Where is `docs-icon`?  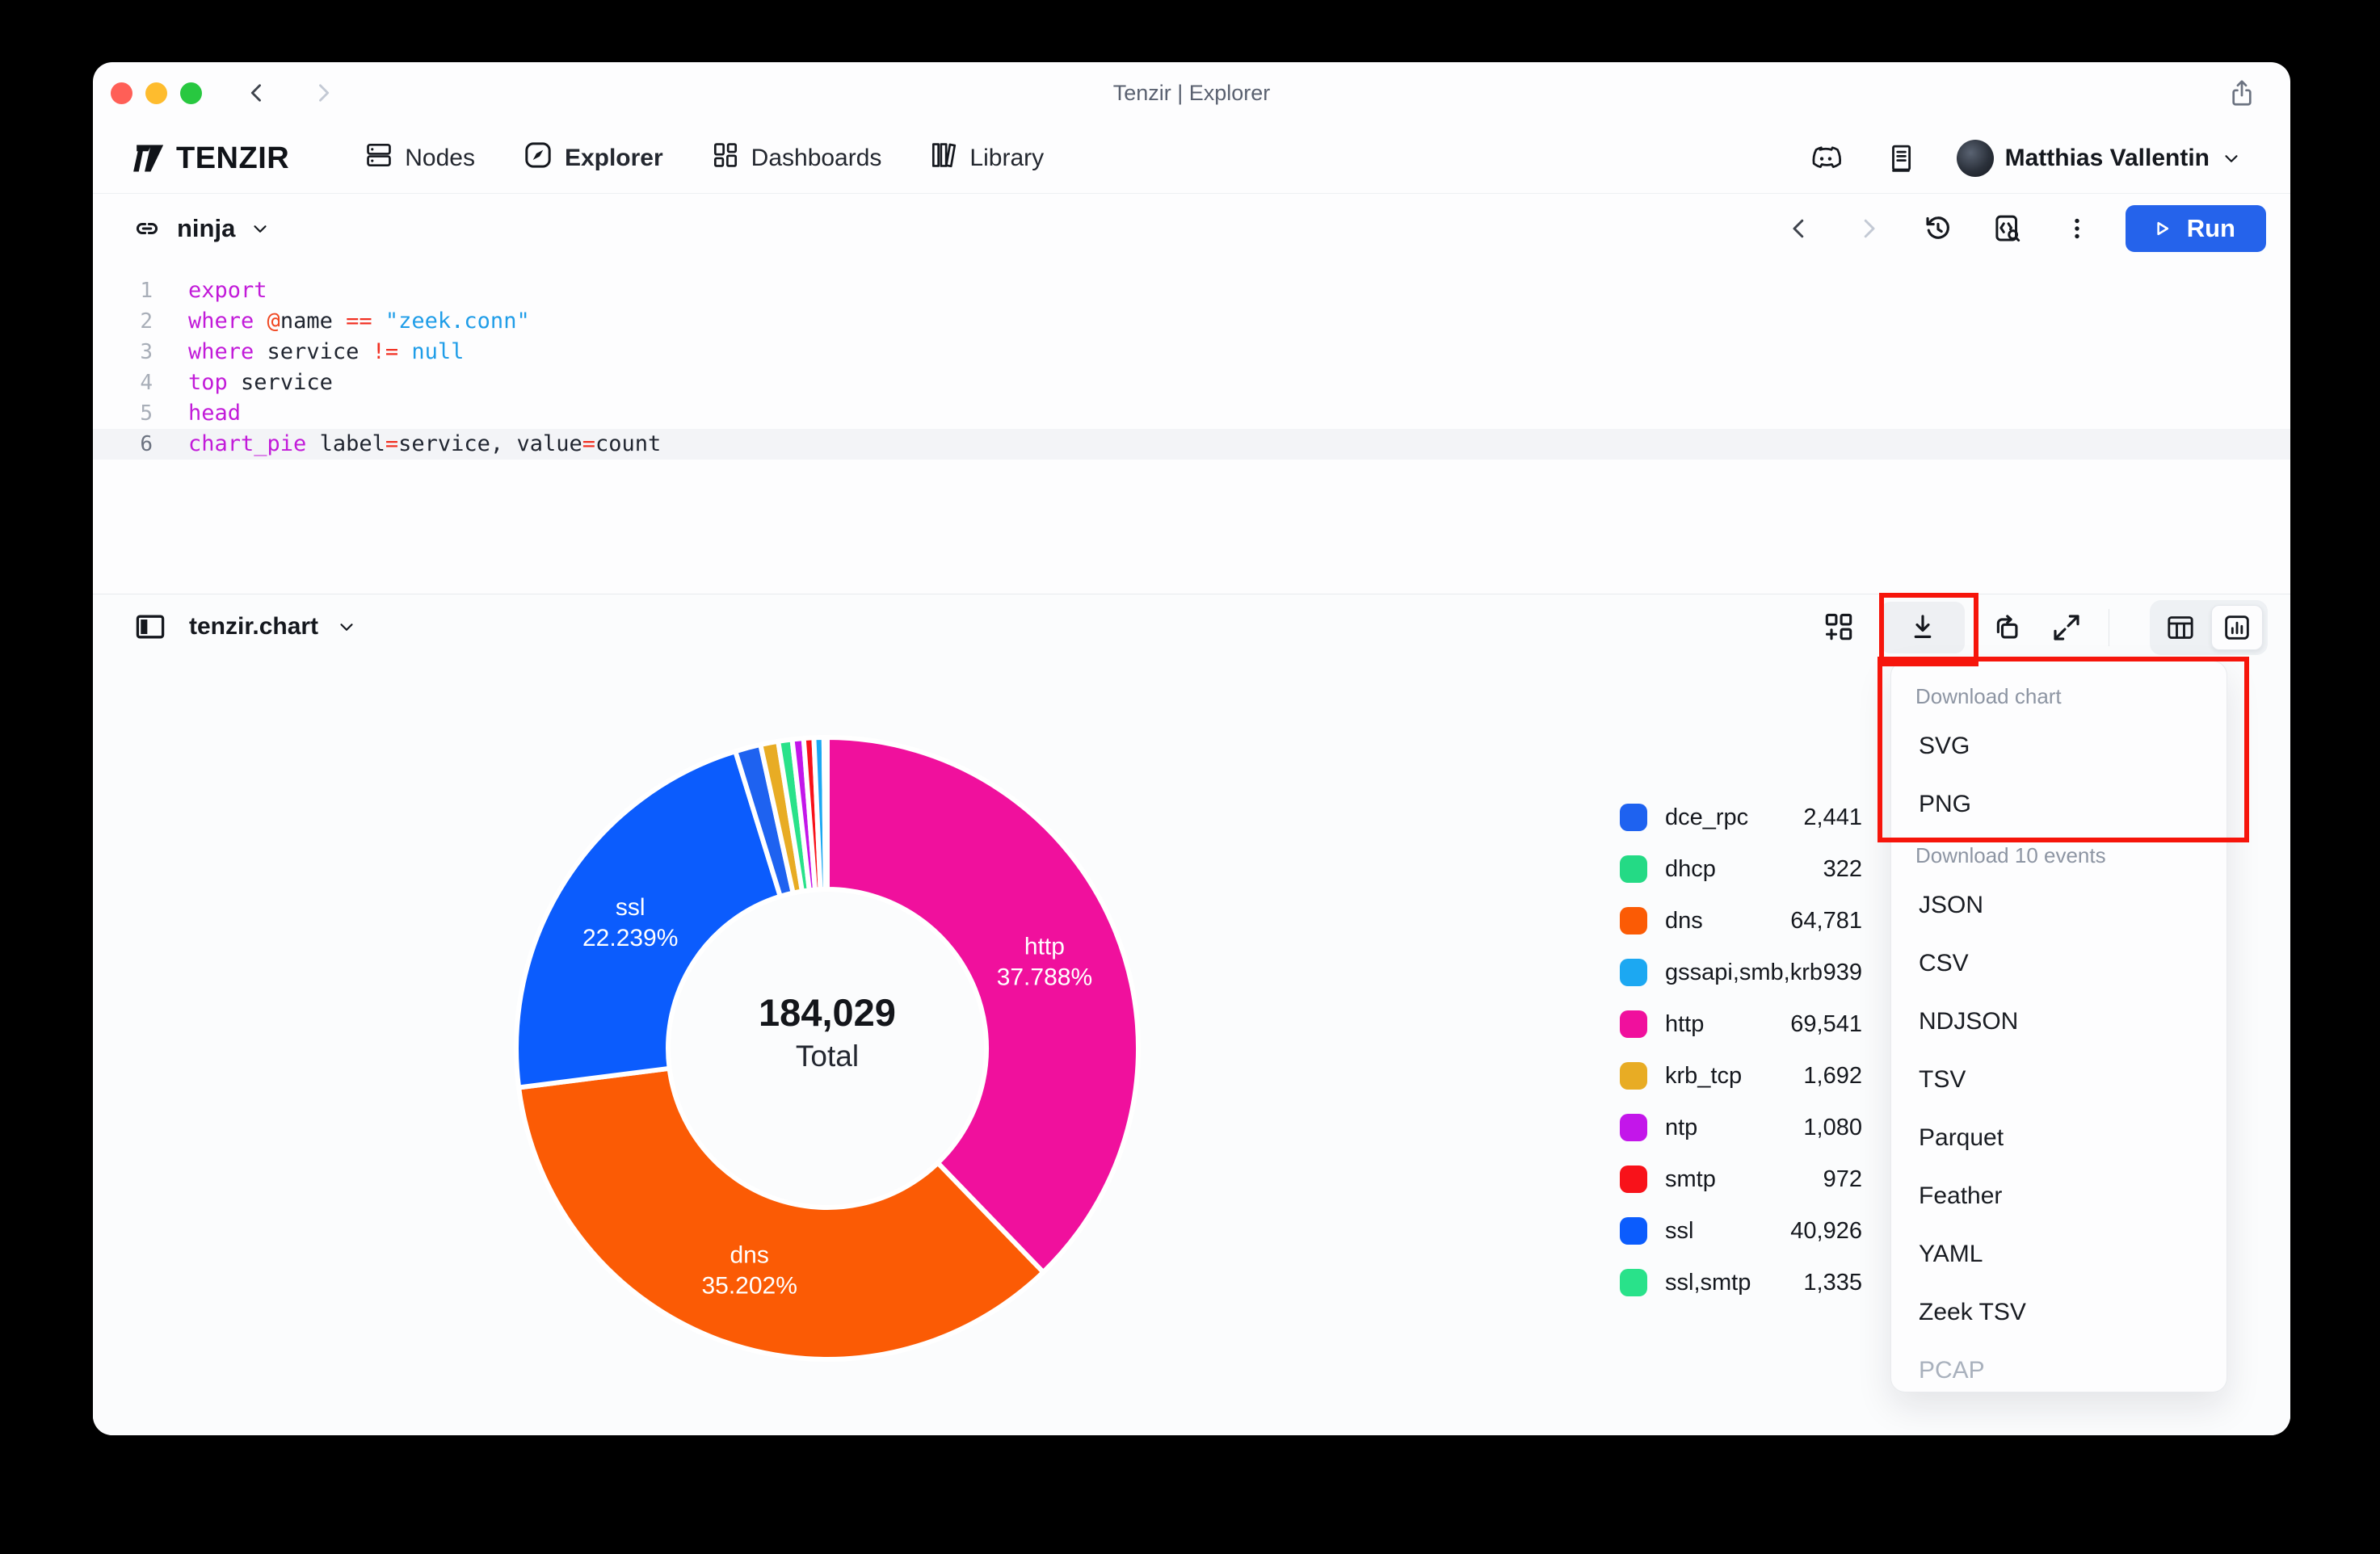
docs-icon is located at coordinates (1902, 158).